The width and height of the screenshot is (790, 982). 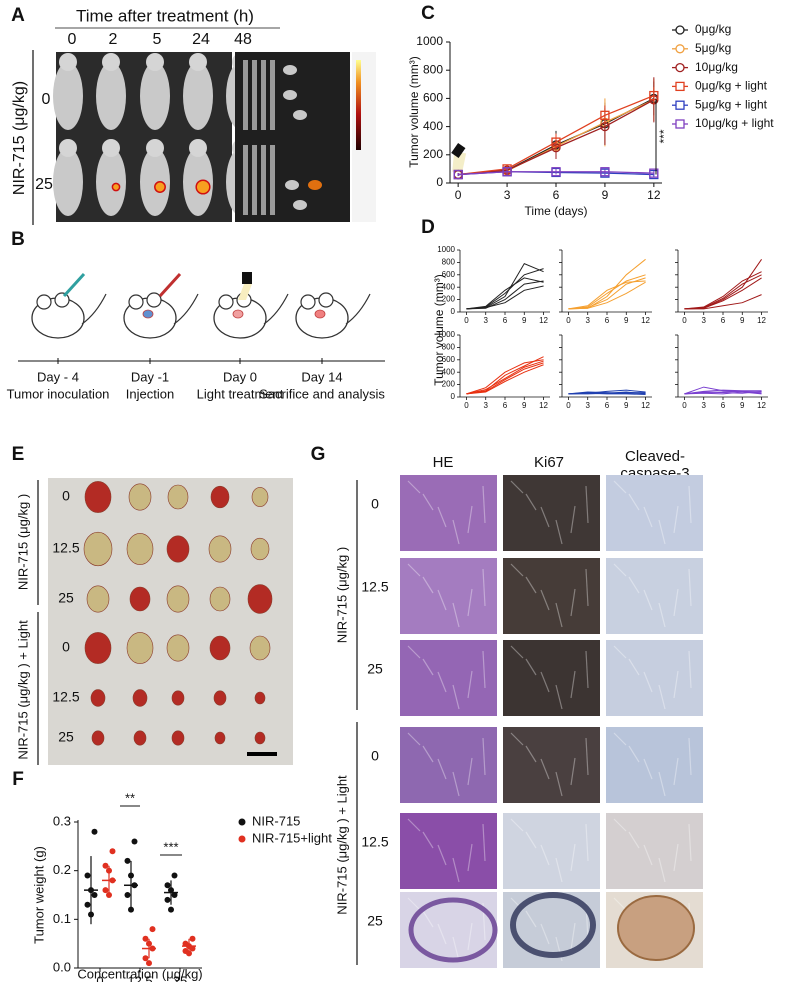 I want to click on f-y-tick-label: 0.2, so click(x=62, y=869).